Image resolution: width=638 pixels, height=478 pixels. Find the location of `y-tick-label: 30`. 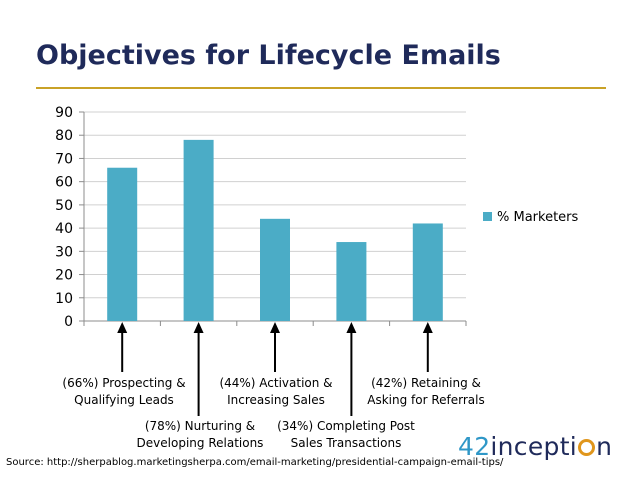

y-tick-label: 30 is located at coordinates (64, 252).